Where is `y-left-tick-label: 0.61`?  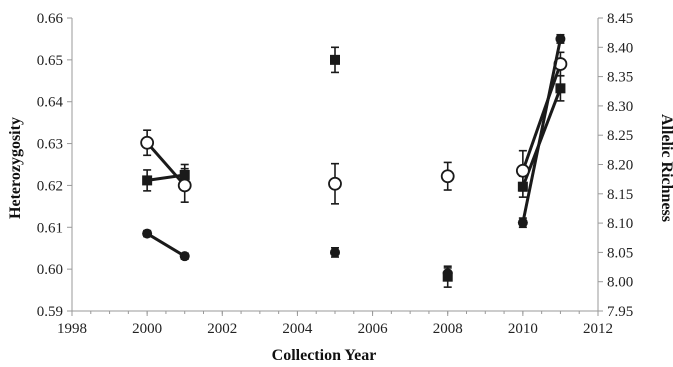
y-left-tick-label: 0.61 is located at coordinates (50, 228).